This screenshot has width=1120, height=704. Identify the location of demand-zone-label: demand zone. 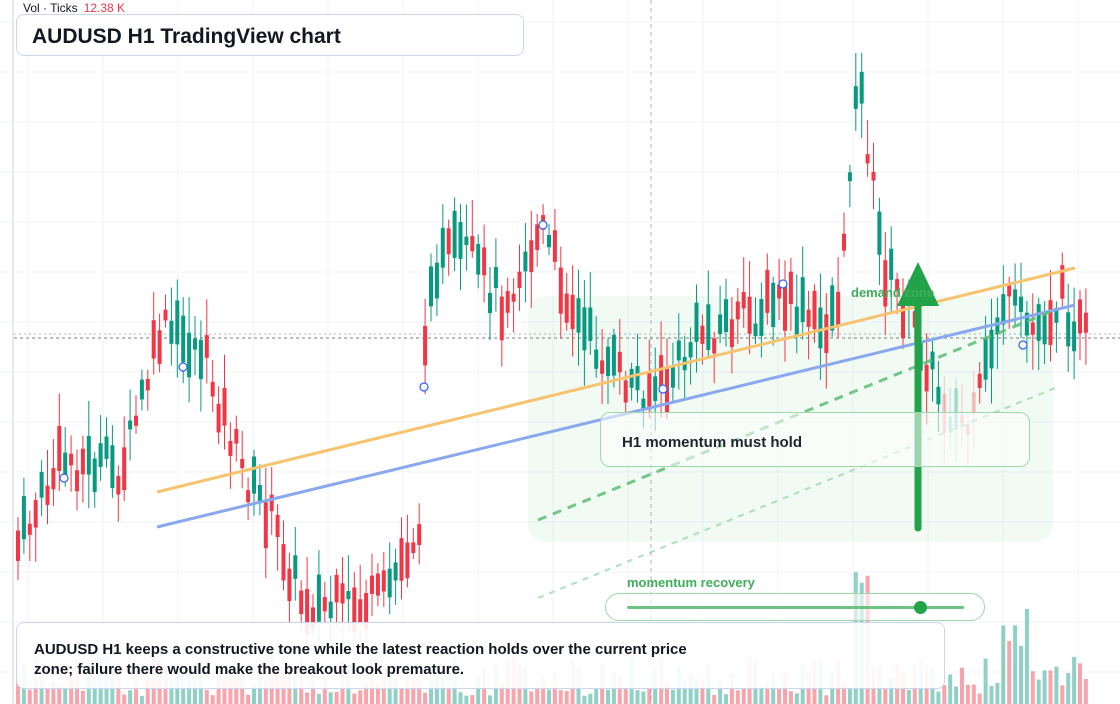
(893, 292).